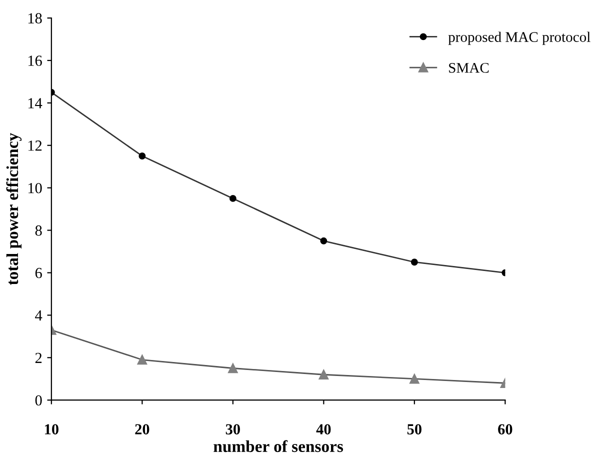 Image resolution: width=605 pixels, height=462 pixels. What do you see at coordinates (469, 67) in the screenshot?
I see `legend-label: SMAC` at bounding box center [469, 67].